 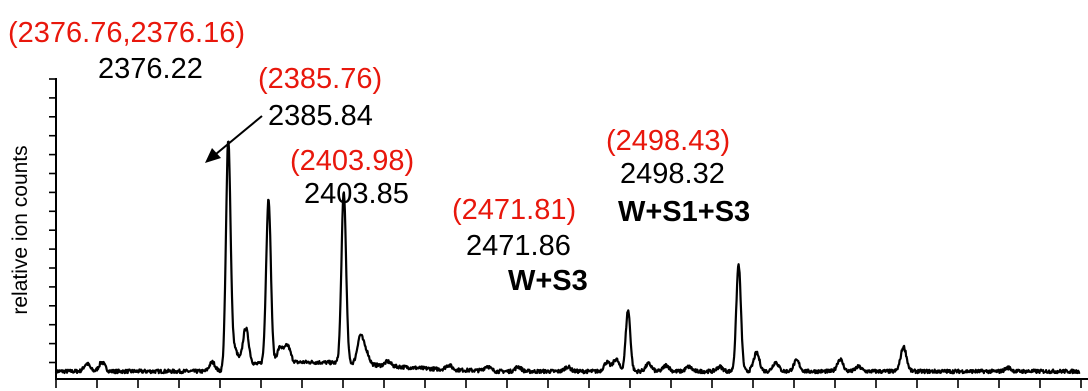 What do you see at coordinates (518, 246) in the screenshot?
I see `observed-mass-label: 2471.86` at bounding box center [518, 246].